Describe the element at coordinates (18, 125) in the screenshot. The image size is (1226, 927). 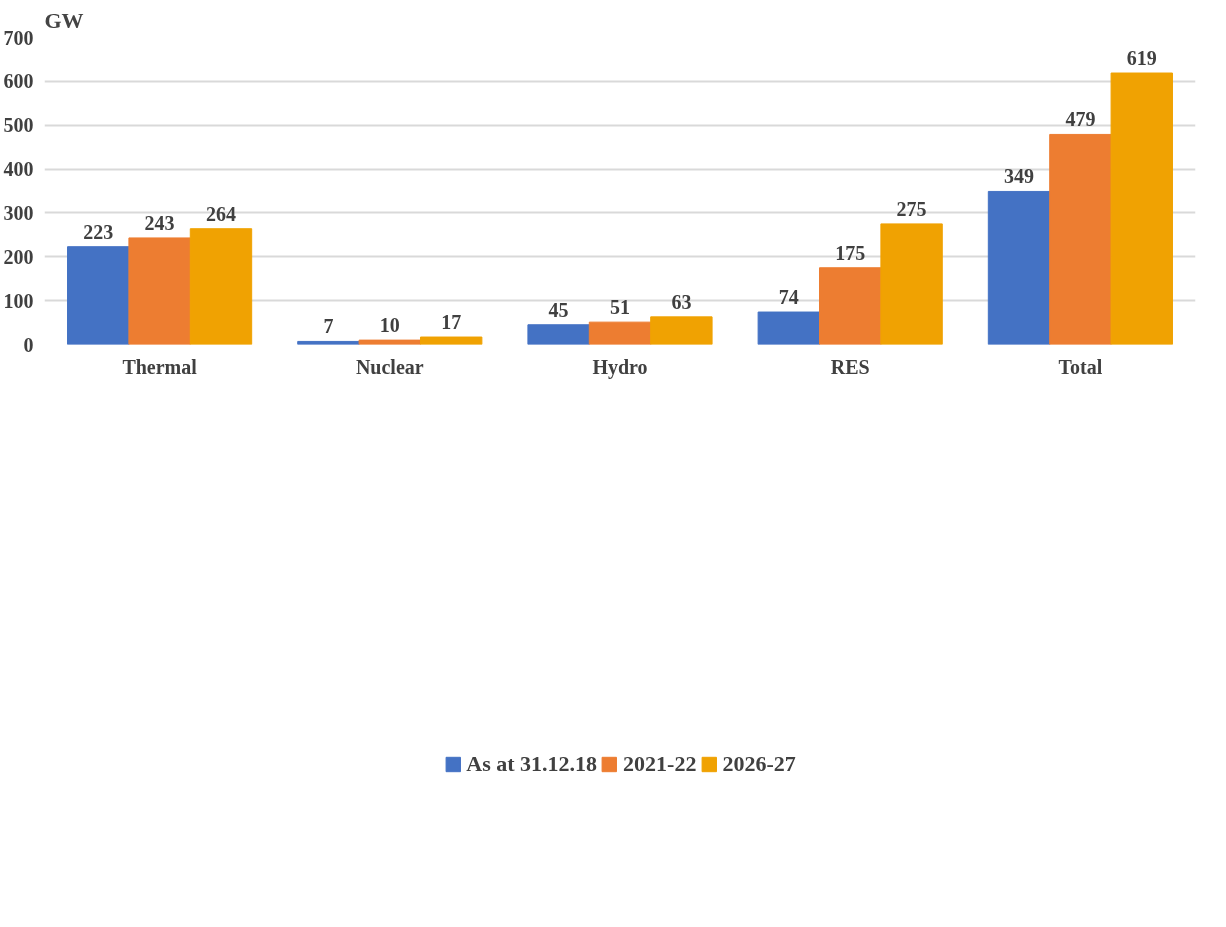
I see `y-tick-label: 500` at that location.